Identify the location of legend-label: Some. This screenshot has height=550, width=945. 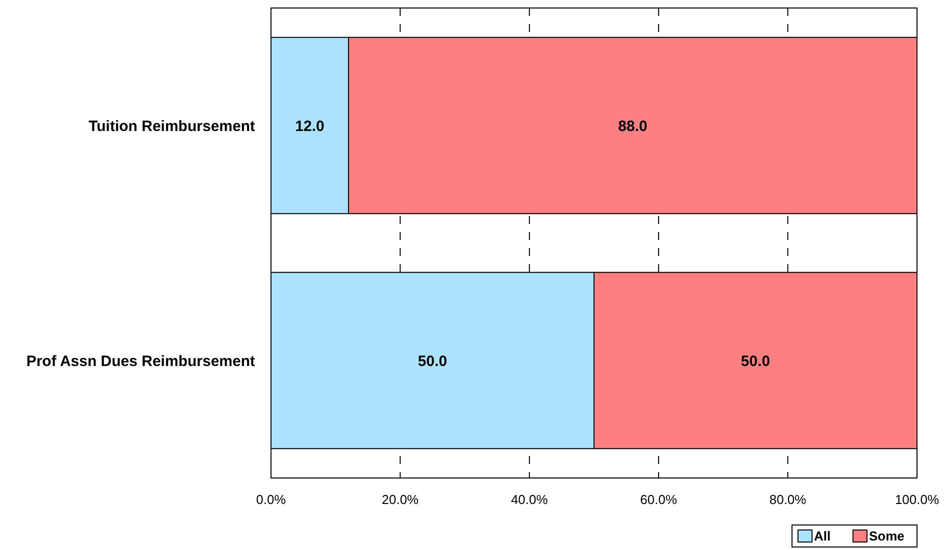
(886, 536).